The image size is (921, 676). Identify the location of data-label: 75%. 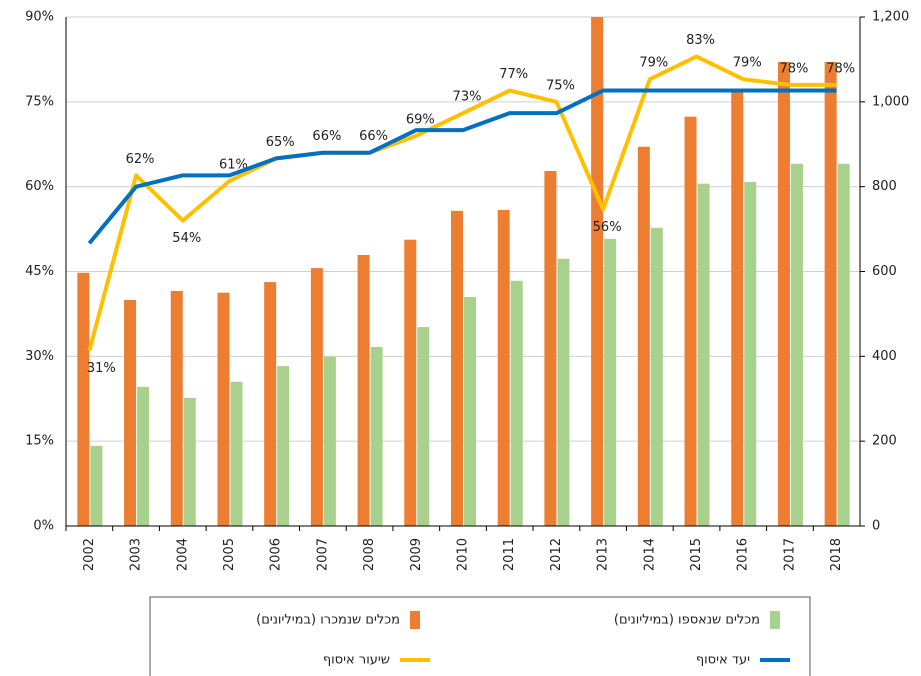
(560, 85).